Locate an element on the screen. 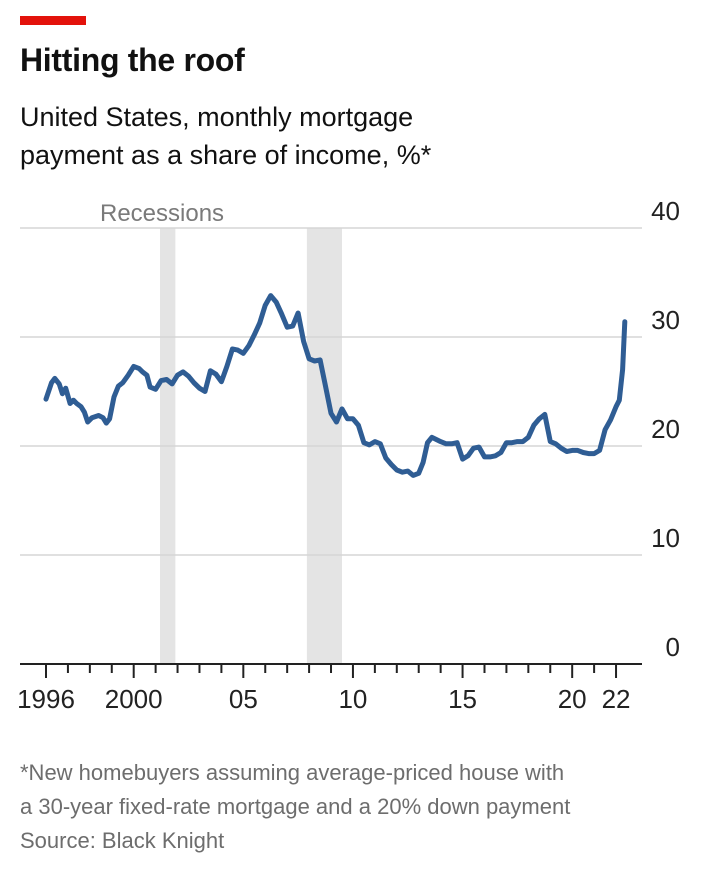 Image resolution: width=722 pixels, height=888 pixels. brand-accent-bar is located at coordinates (53, 20).